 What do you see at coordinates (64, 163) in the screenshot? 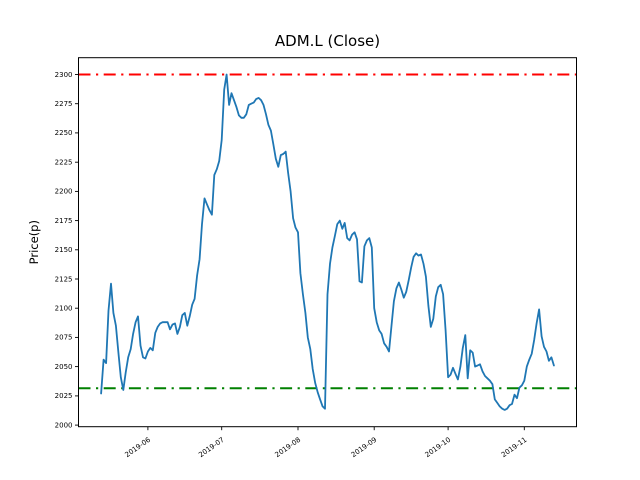
I see `y-tick-label: 2225` at bounding box center [64, 163].